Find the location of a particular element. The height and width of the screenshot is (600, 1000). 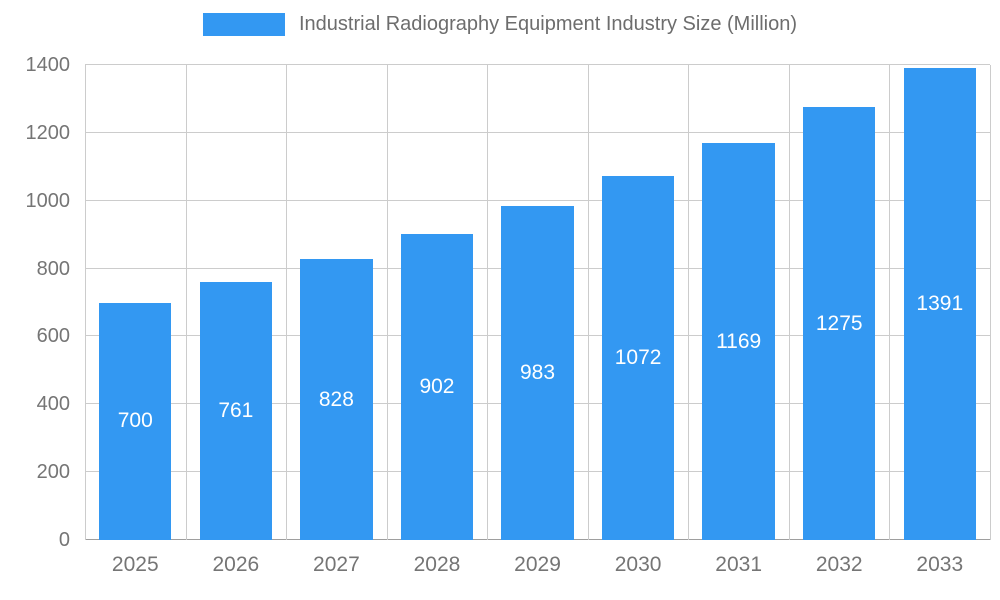

bar-slot: 761 is located at coordinates (236, 302).